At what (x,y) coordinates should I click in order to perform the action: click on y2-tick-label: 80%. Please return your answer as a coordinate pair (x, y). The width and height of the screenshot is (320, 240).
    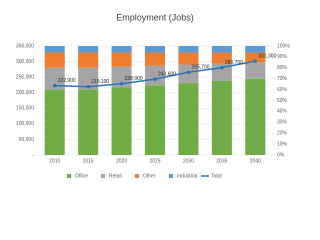
    Looking at the image, I should click on (282, 68).